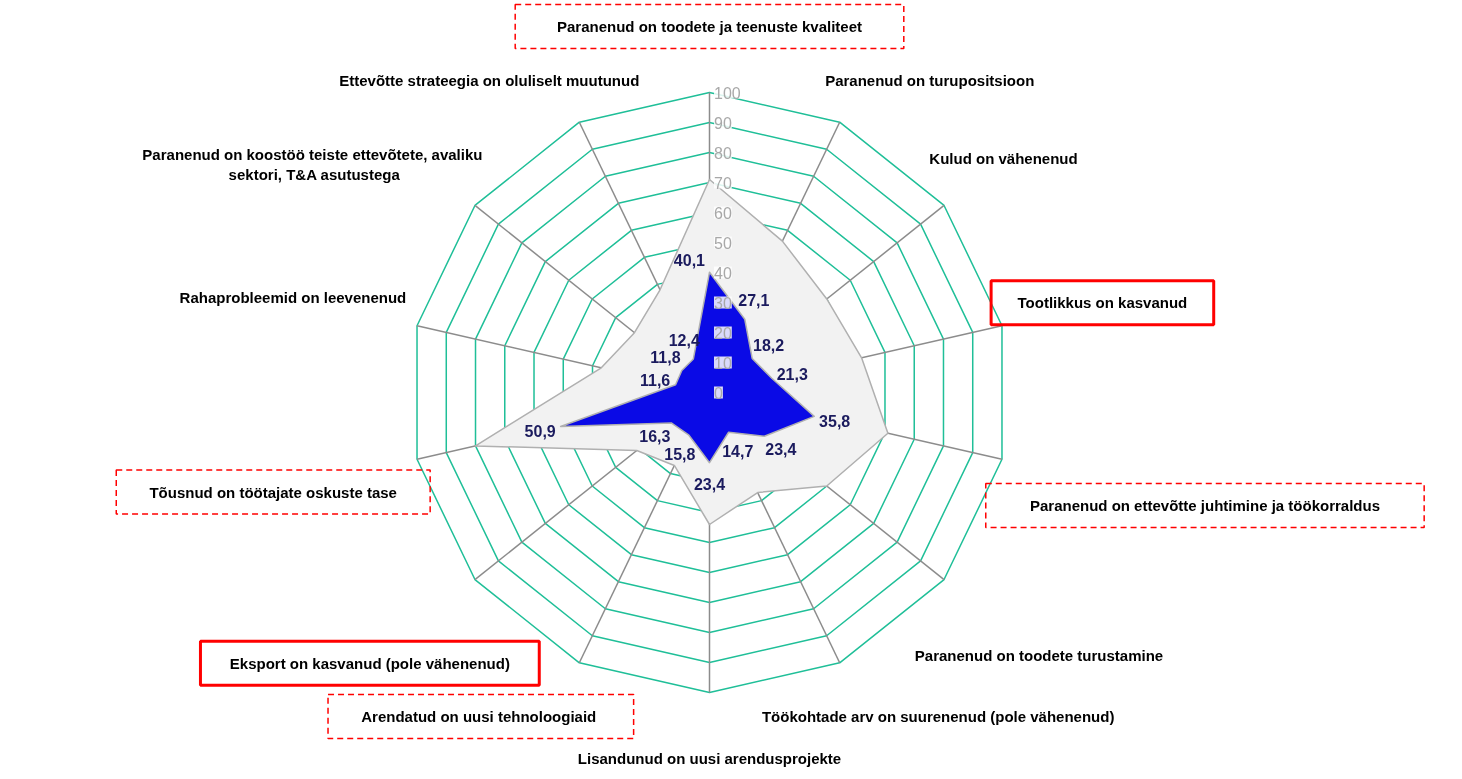 This screenshot has width=1462, height=779. What do you see at coordinates (754, 301) in the screenshot?
I see `data-label: 27,1` at bounding box center [754, 301].